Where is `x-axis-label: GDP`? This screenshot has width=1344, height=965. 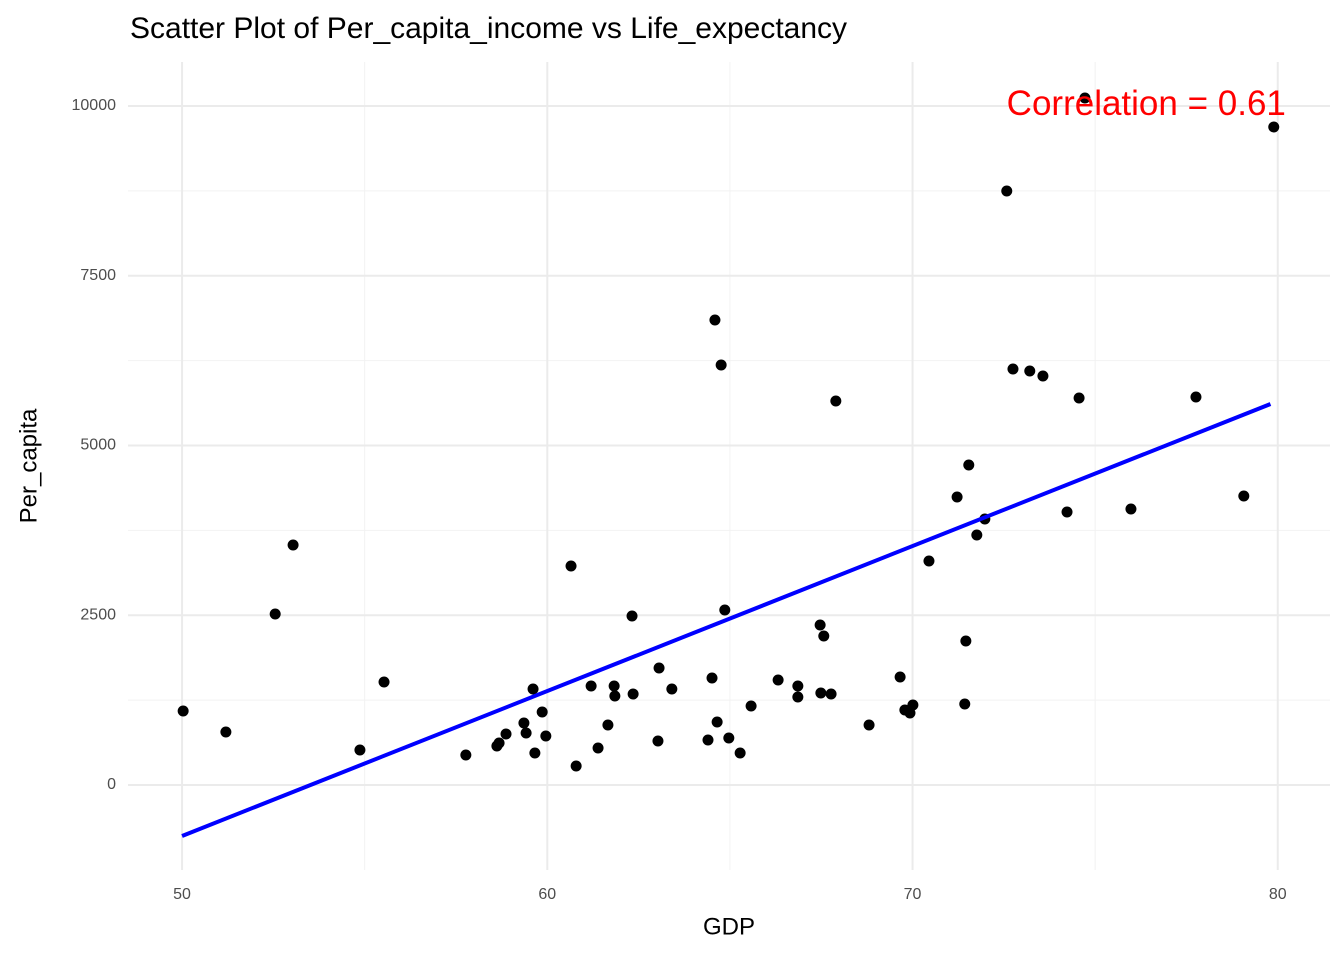
x-axis-label: GDP is located at coordinates (729, 926).